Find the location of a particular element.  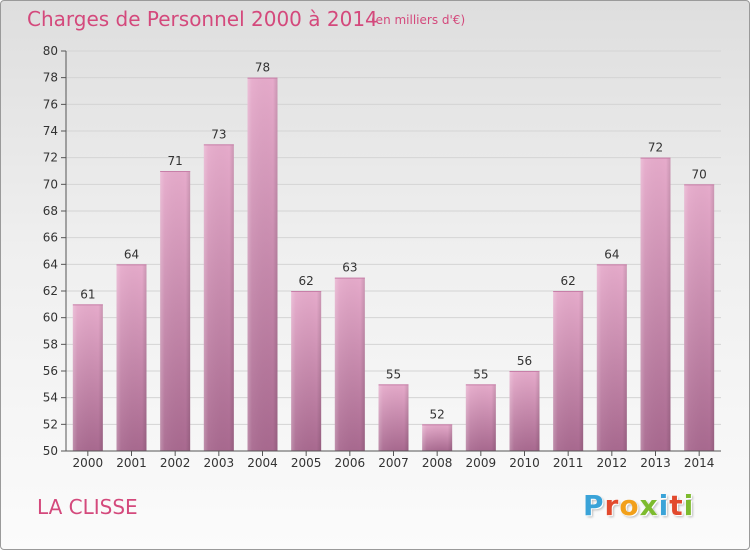

data-label: 52 is located at coordinates (437, 414).